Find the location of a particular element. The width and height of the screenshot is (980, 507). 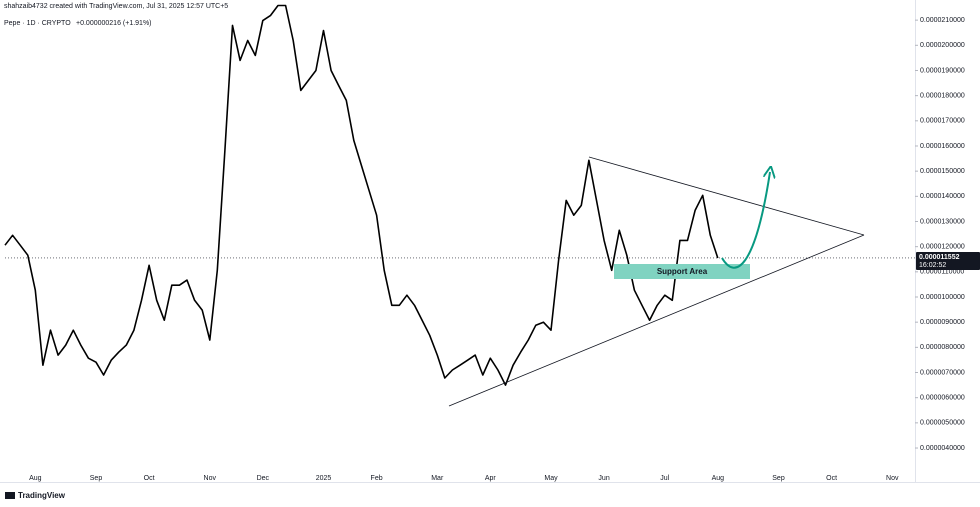

last-price-label: 0.000011552 is located at coordinates (939, 257).